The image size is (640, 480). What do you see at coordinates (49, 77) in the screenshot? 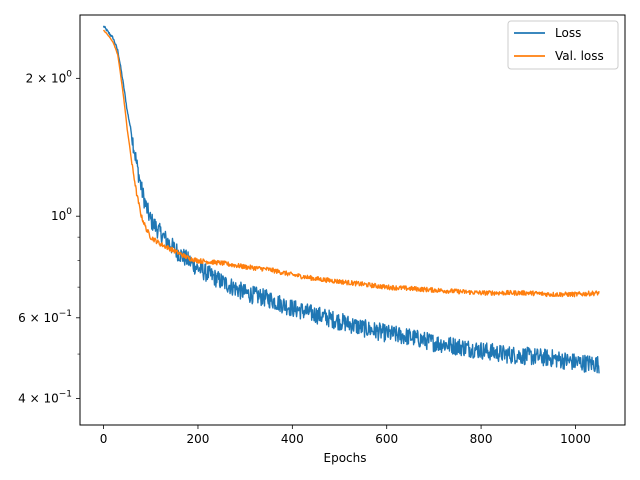
I see `y-tick-label: 2 × 100` at bounding box center [49, 77].